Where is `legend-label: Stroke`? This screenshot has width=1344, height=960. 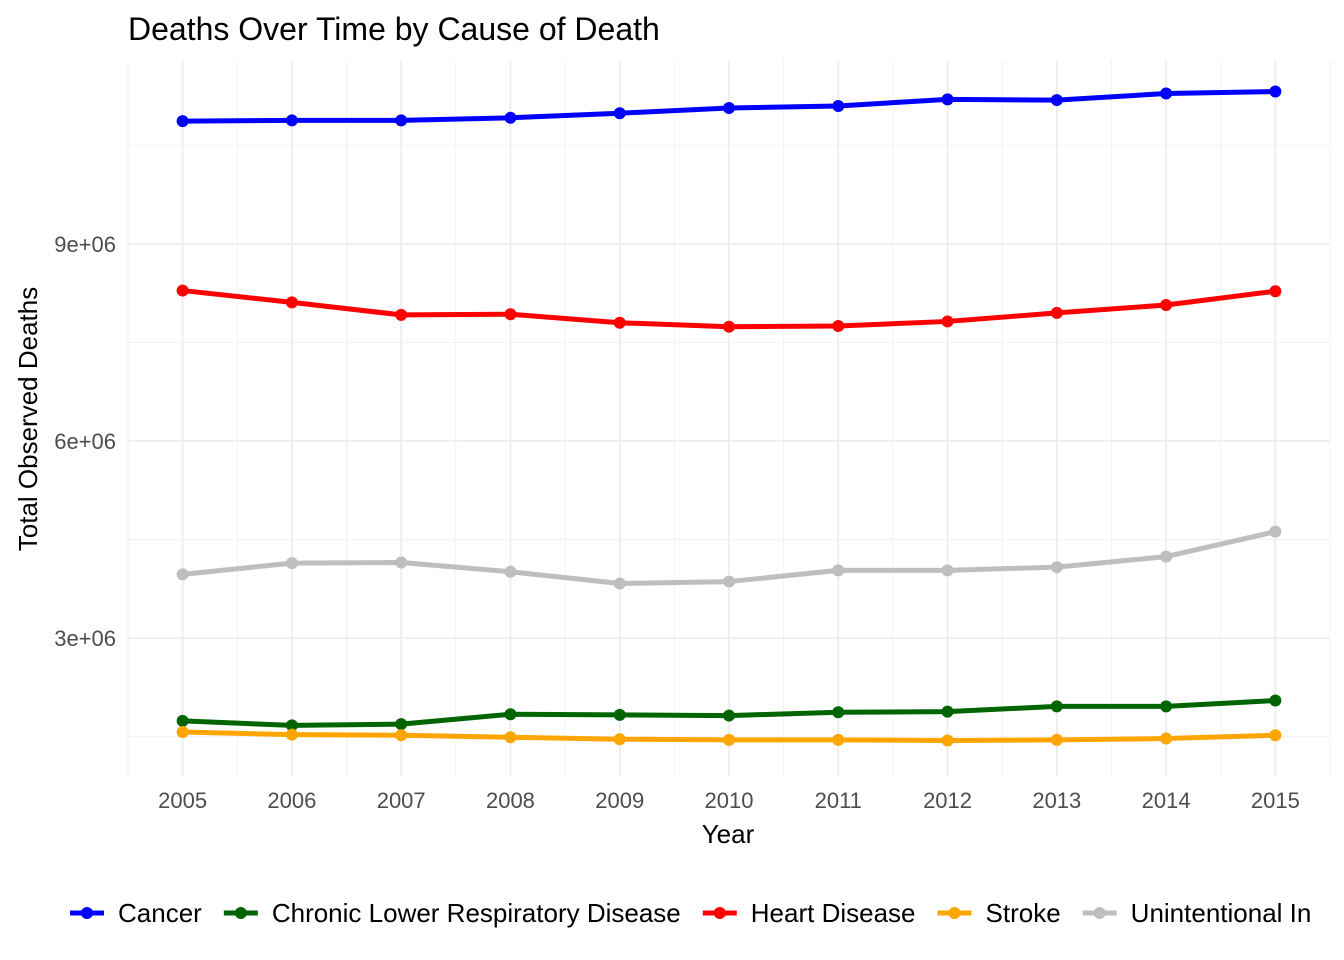 legend-label: Stroke is located at coordinates (1023, 913).